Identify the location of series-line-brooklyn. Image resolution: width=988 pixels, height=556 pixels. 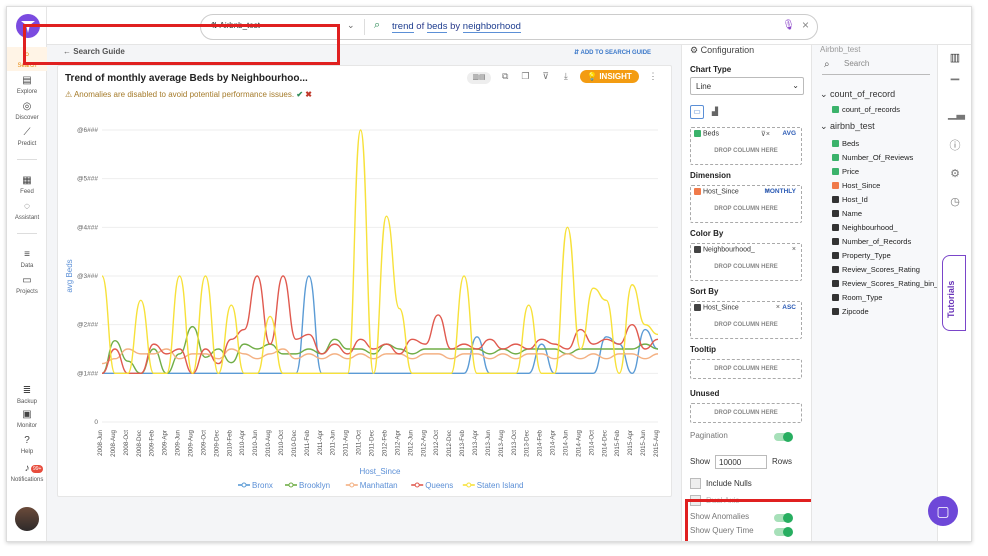
(380, 350).